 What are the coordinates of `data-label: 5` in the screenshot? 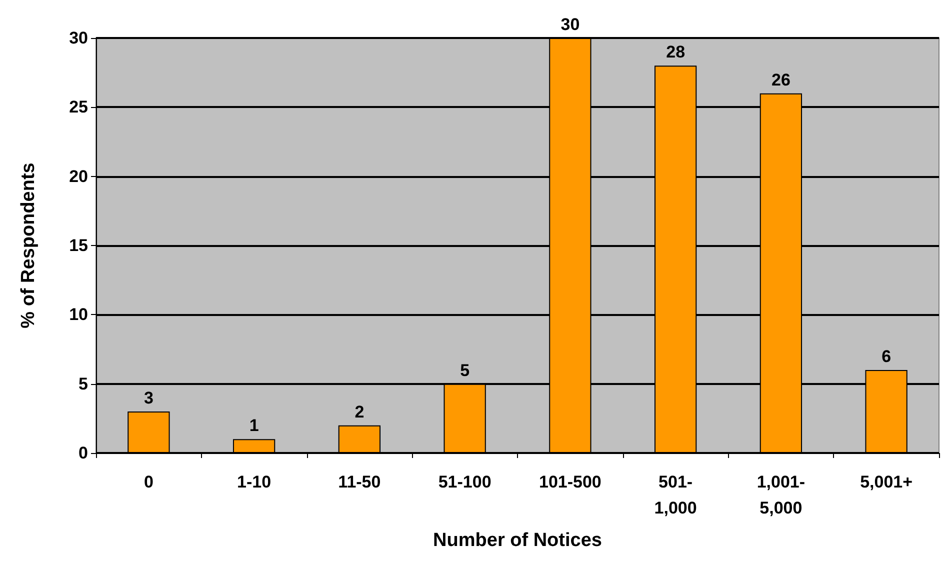 It's located at (465, 370).